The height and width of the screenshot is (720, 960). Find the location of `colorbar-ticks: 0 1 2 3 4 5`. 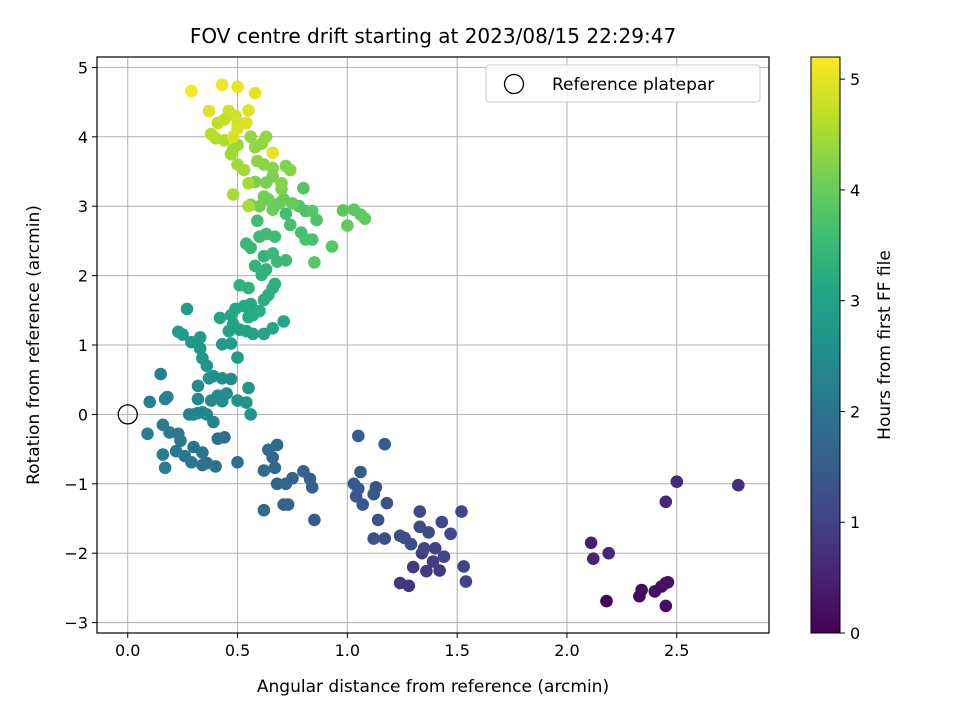

colorbar-ticks: 0 1 2 3 4 5 is located at coordinates (850, 356).